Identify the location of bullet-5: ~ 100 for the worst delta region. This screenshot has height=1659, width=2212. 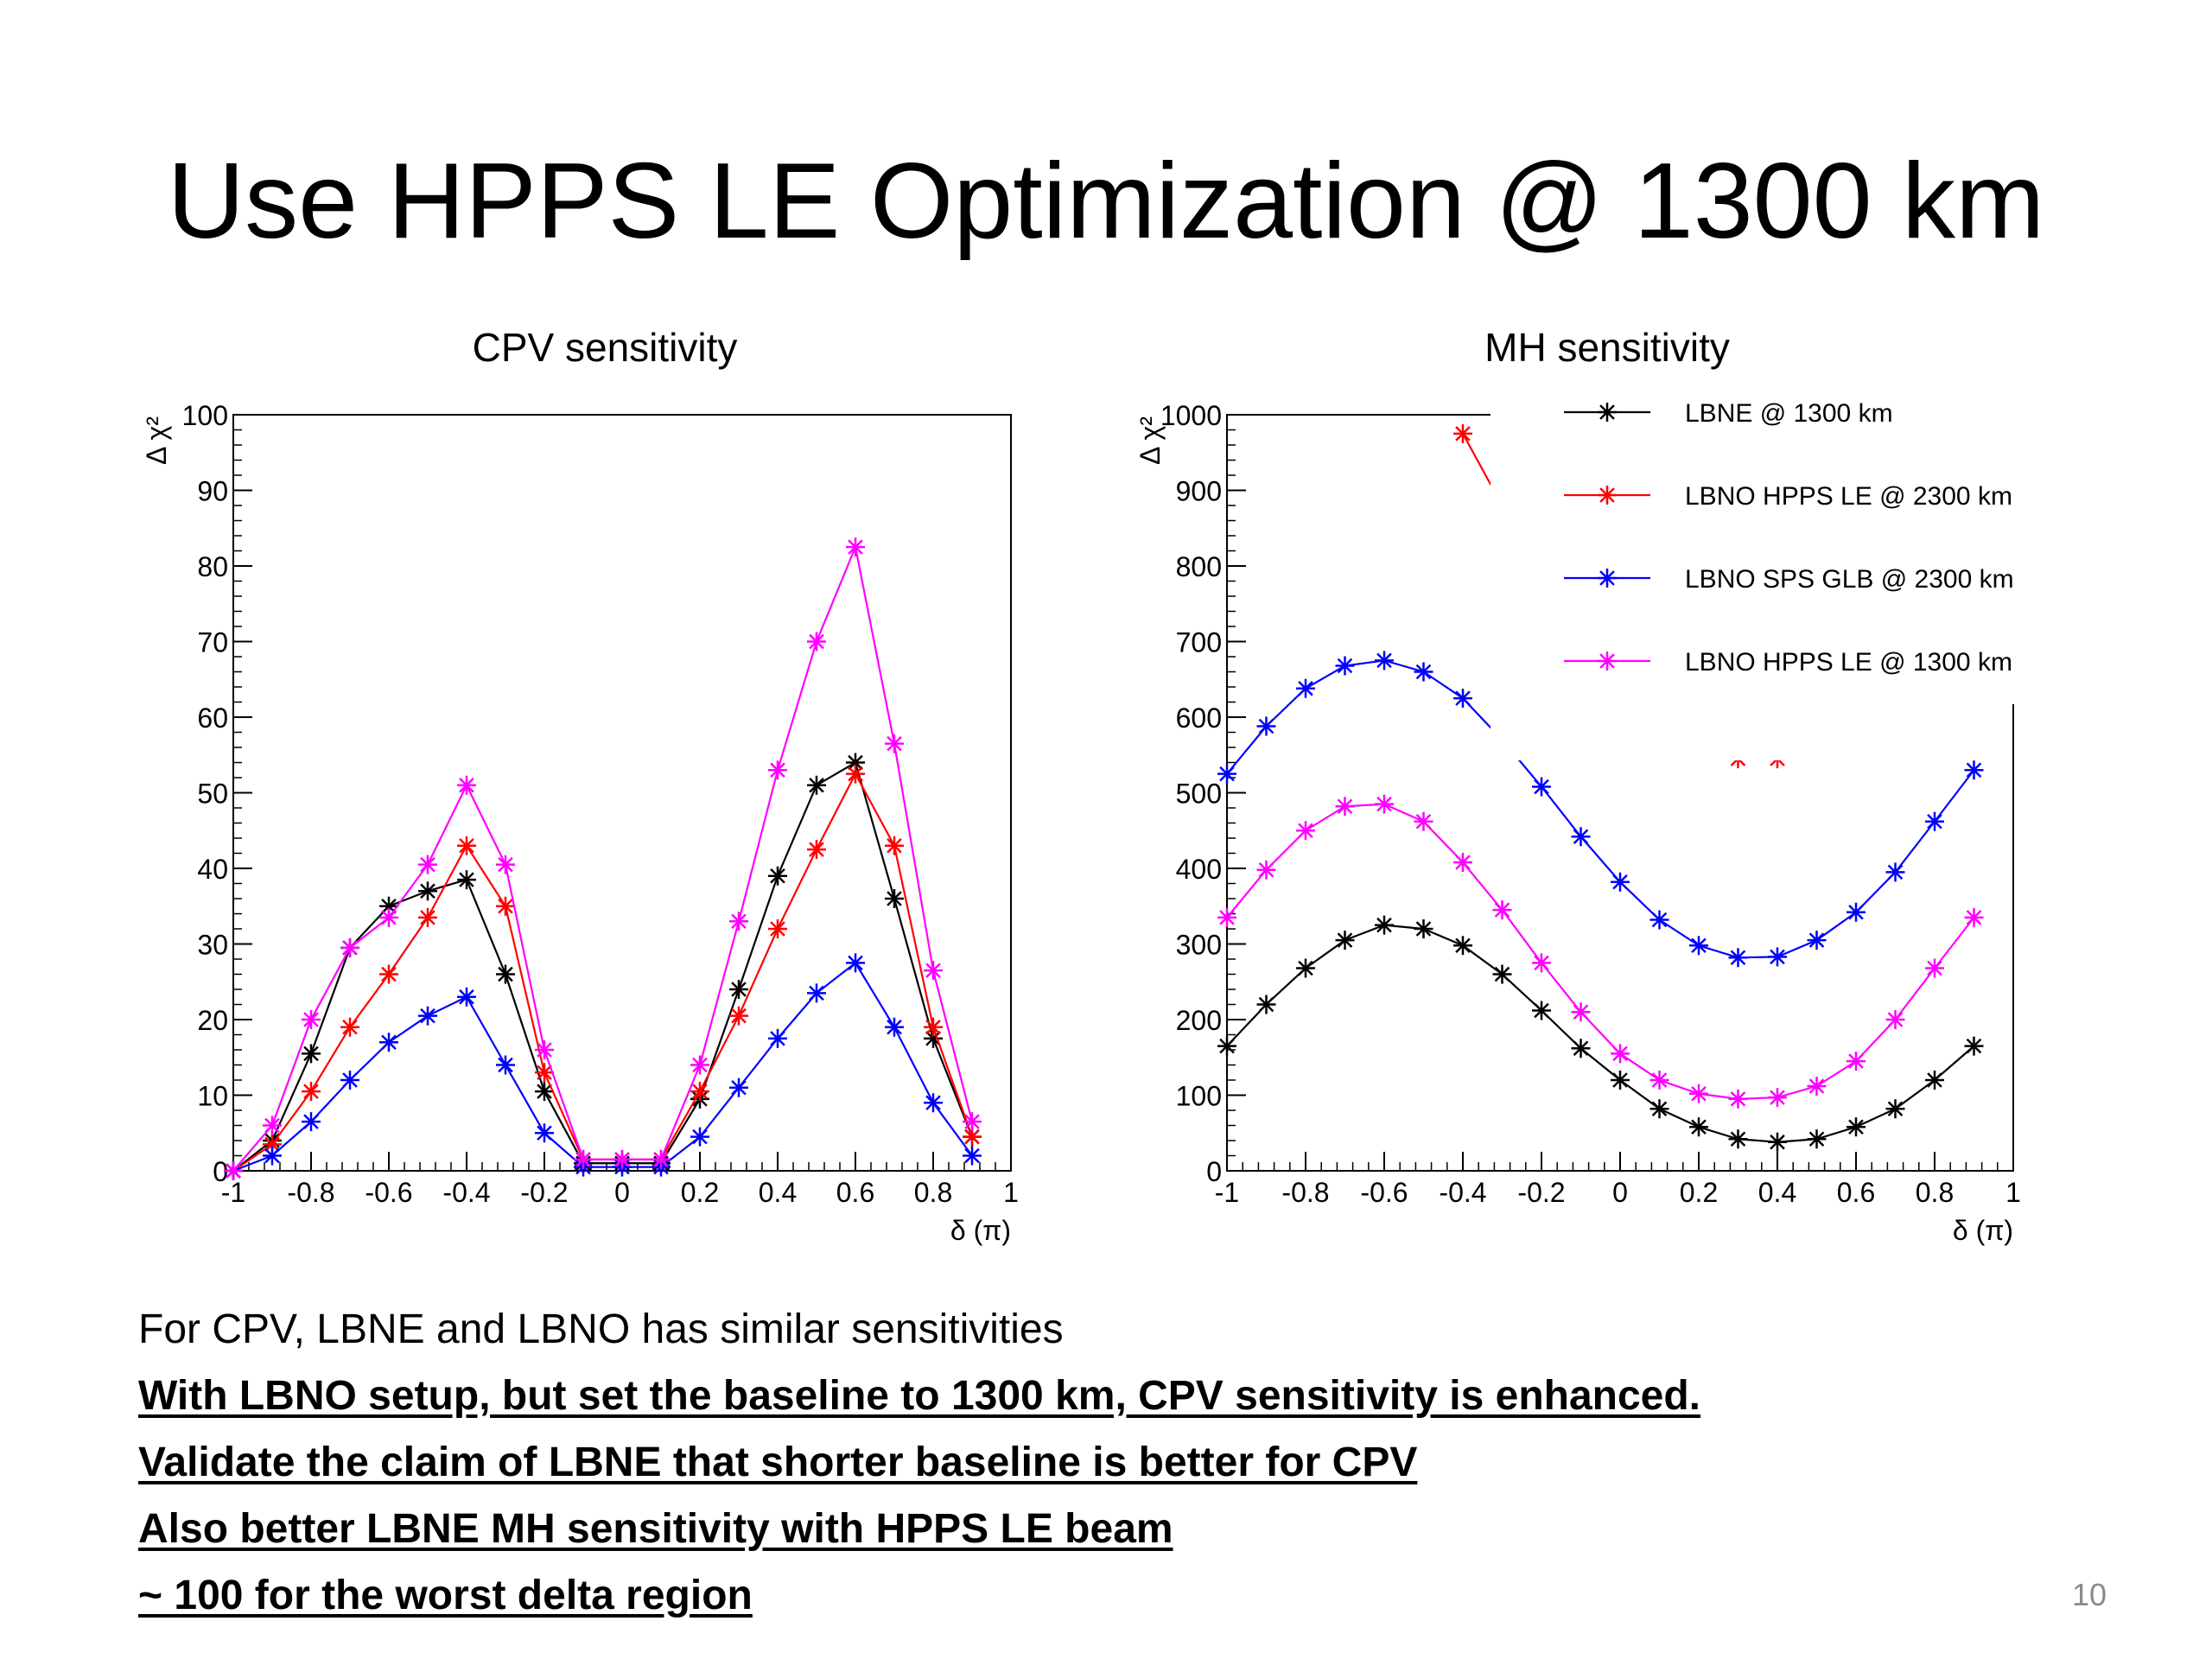
(446, 1595).